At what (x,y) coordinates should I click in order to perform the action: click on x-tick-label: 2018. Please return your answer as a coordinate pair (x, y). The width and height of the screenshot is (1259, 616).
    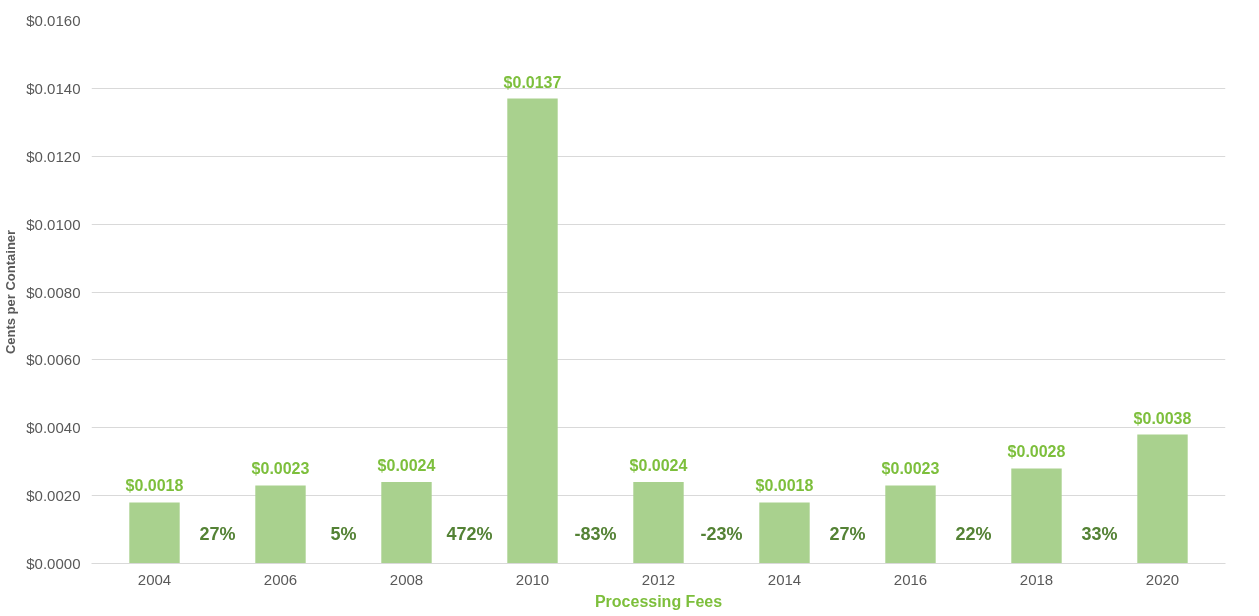
    Looking at the image, I should click on (1036, 579).